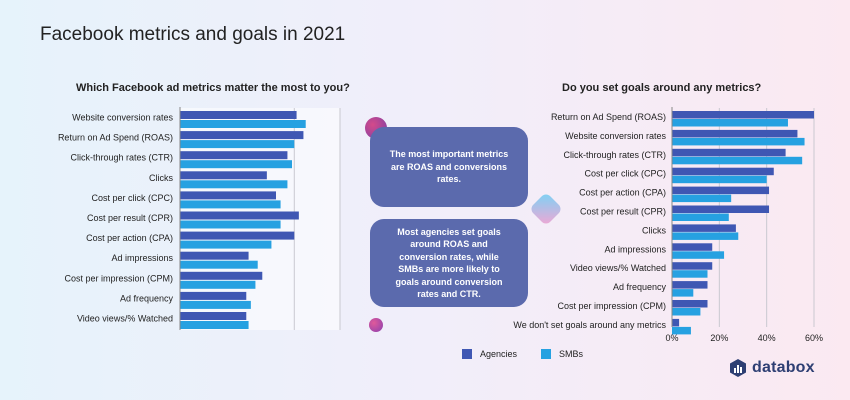 The width and height of the screenshot is (850, 400). I want to click on databox-logo-icon, so click(738, 368).